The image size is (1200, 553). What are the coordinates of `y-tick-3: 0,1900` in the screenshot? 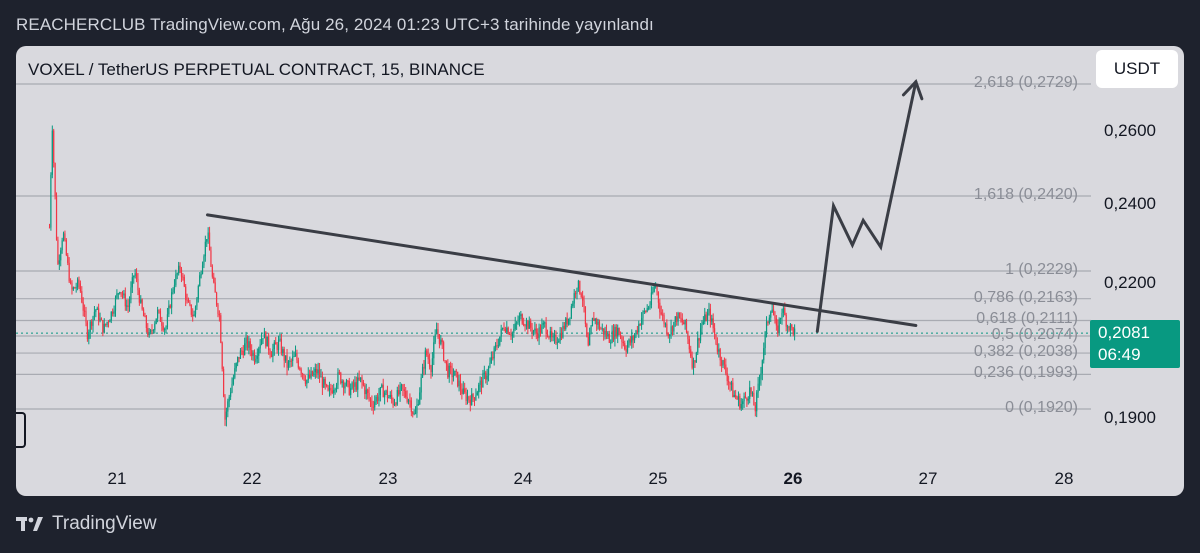 It's located at (1130, 418).